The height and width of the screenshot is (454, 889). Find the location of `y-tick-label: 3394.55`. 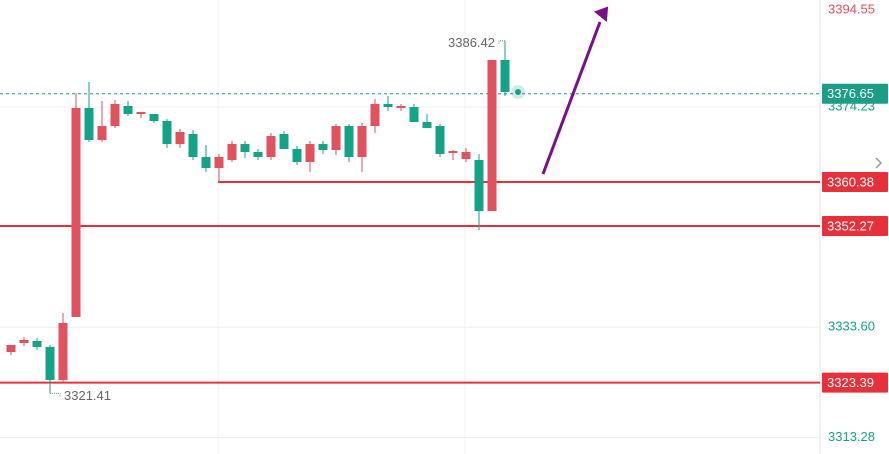

y-tick-label: 3394.55 is located at coordinates (851, 8).